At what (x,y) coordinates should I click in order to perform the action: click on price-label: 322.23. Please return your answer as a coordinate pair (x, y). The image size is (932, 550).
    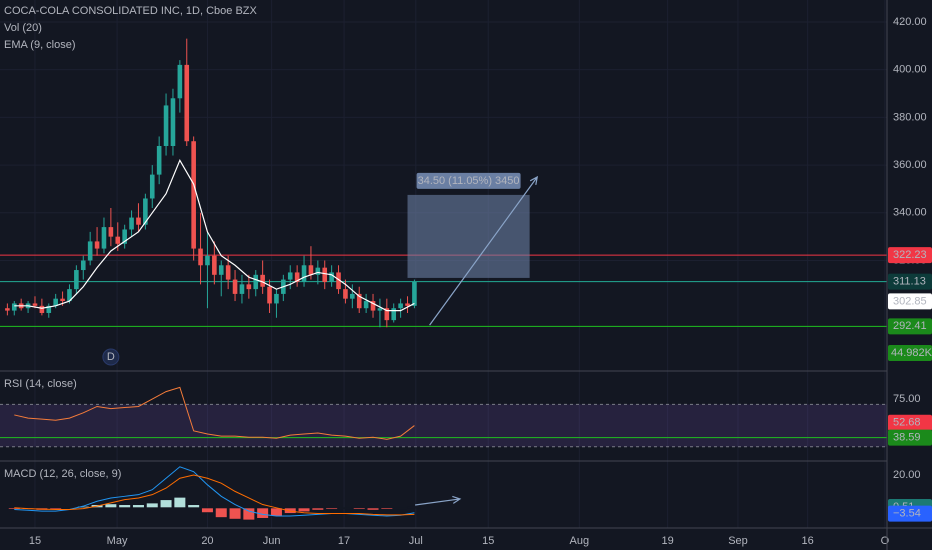
    Looking at the image, I should click on (910, 255).